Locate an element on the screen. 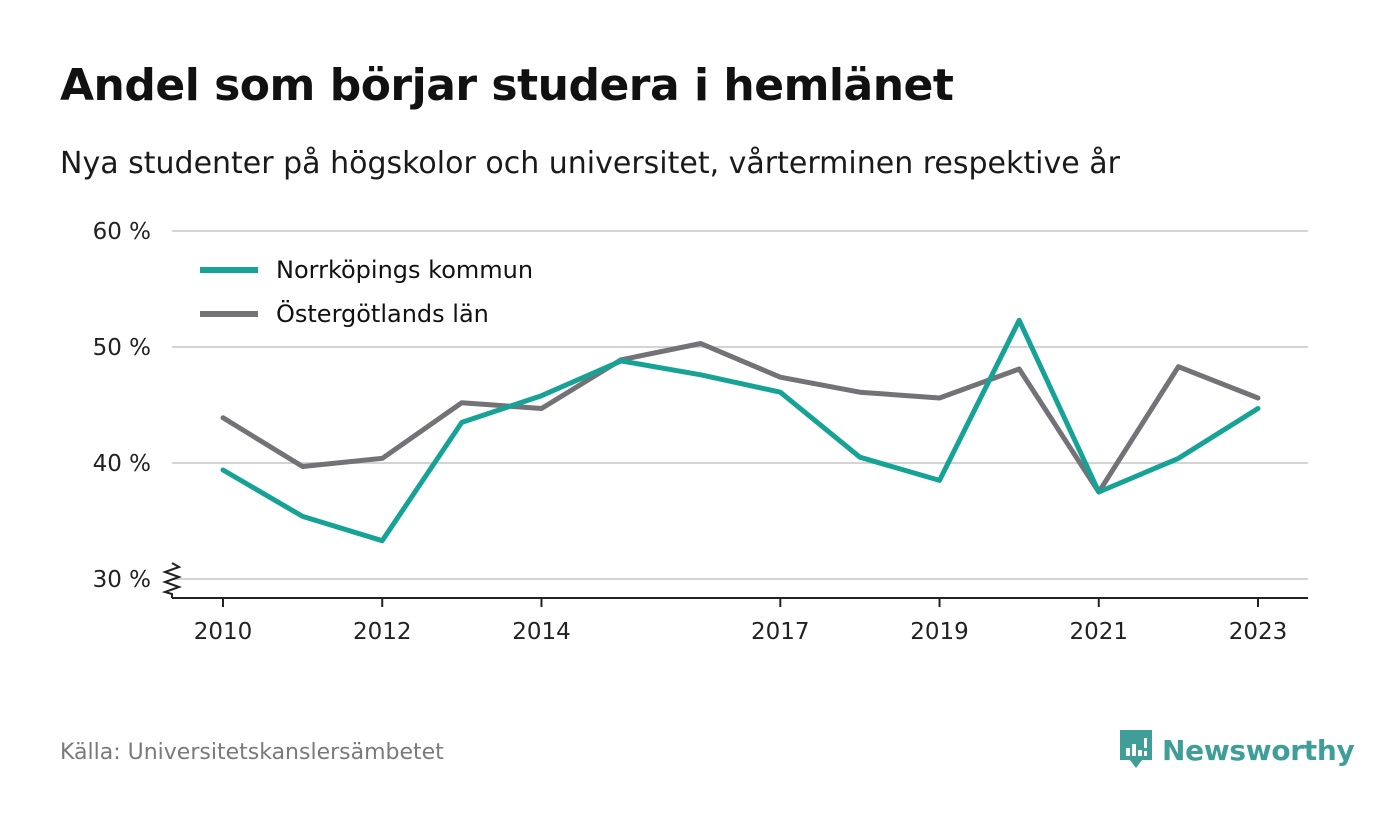 This screenshot has height=831, width=1400. newsworthy-logo-icon is located at coordinates (1136, 749).